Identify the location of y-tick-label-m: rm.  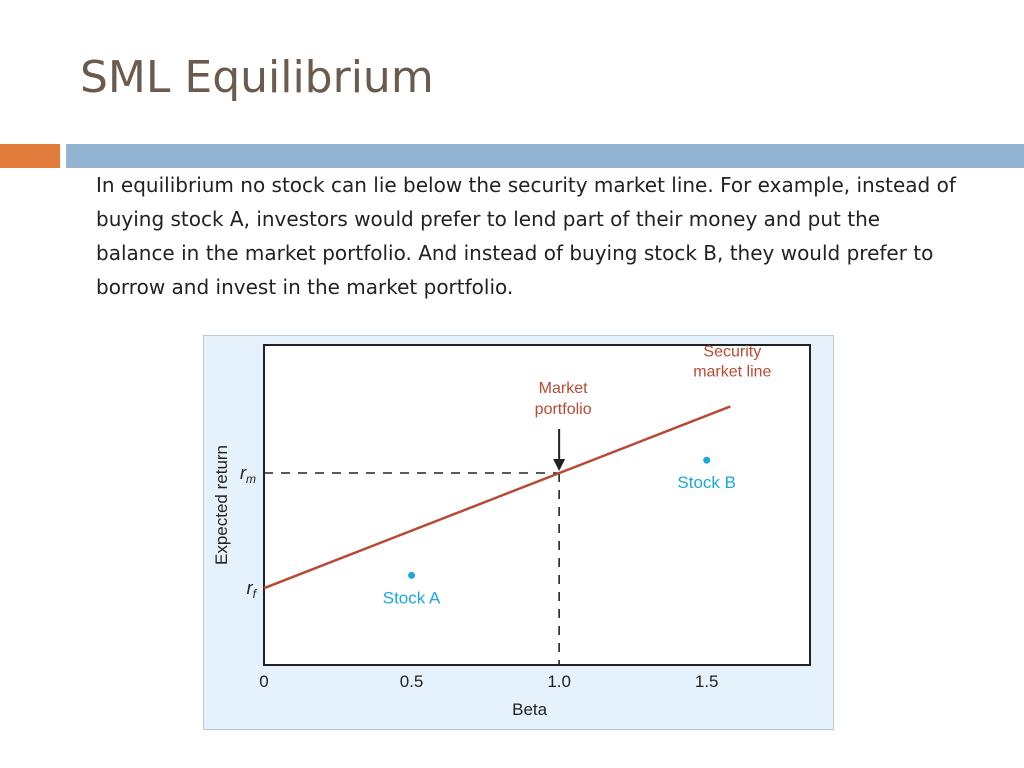
(248, 474).